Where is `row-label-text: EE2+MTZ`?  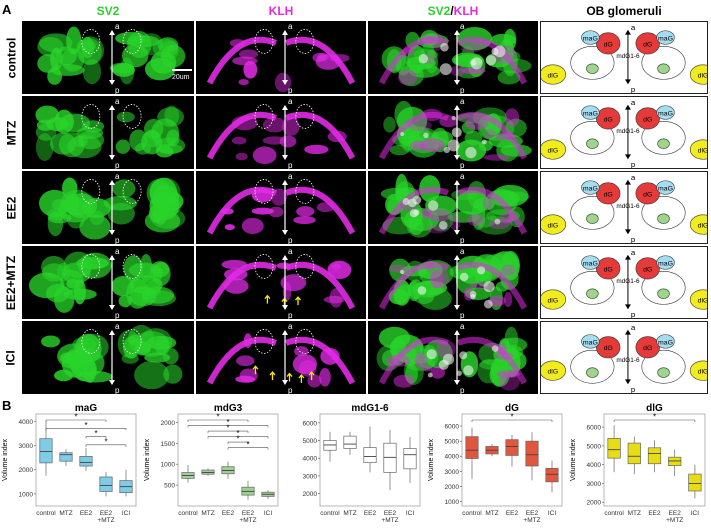 row-label-text: EE2+MTZ is located at coordinates (11, 282).